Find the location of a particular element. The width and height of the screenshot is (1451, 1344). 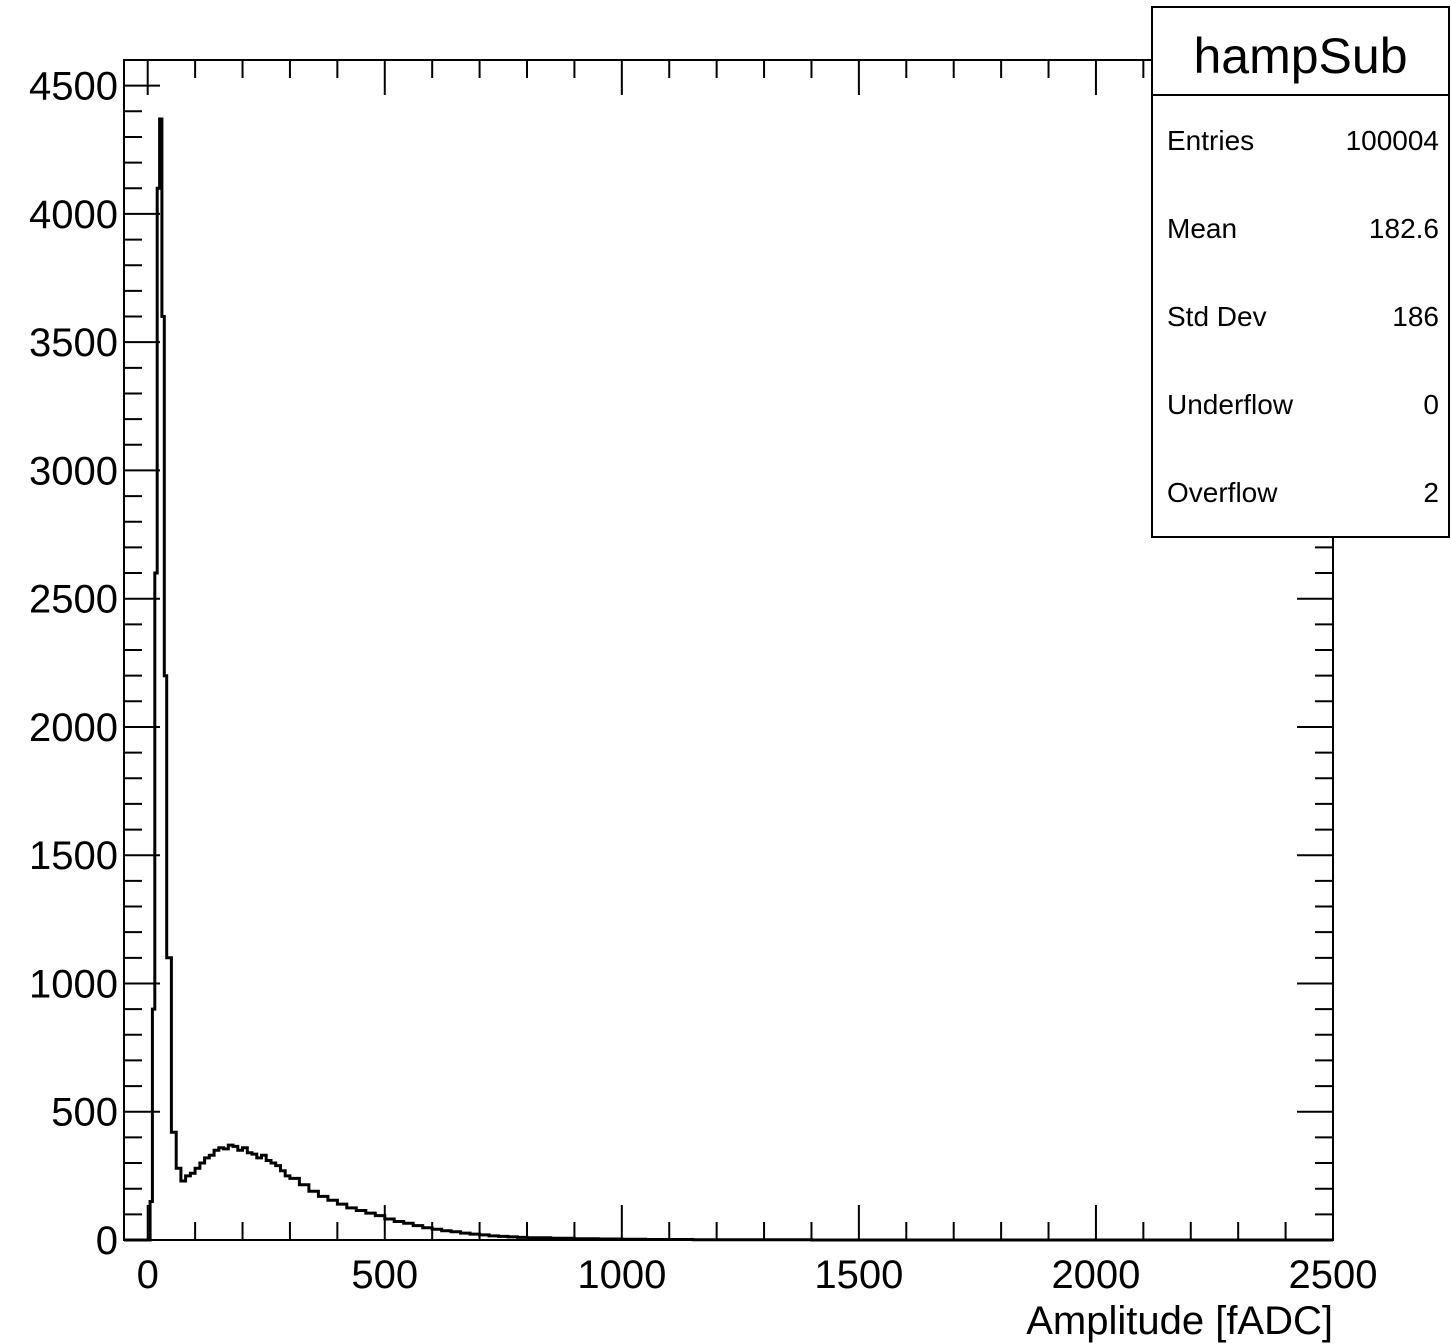

x-tick-label: 500 is located at coordinates (384, 1275).